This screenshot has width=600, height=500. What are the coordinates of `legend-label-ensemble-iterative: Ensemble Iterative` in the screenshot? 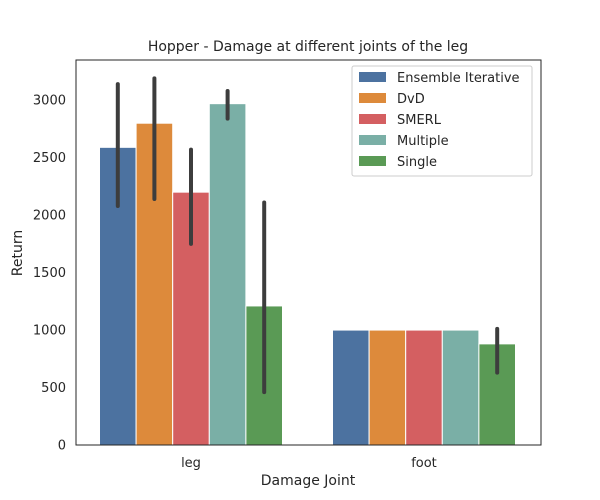 It's located at (458, 78).